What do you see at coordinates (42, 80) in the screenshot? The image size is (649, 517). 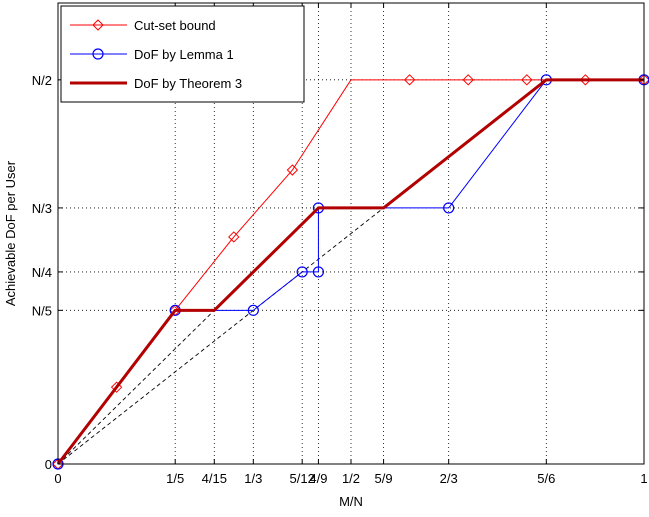 I see `y-tick-label: N/2` at bounding box center [42, 80].